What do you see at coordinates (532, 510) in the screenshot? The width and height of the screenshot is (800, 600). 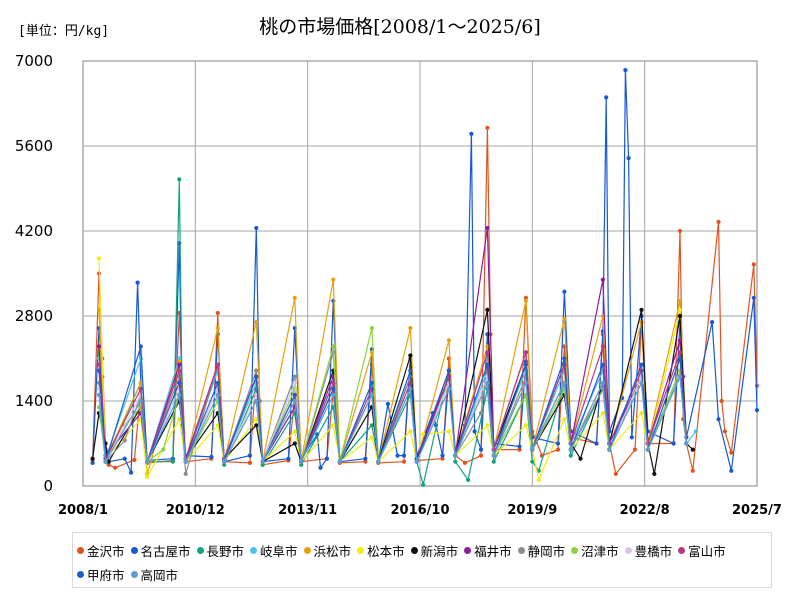 I see `x-tick-label: 2019/9` at bounding box center [532, 510].